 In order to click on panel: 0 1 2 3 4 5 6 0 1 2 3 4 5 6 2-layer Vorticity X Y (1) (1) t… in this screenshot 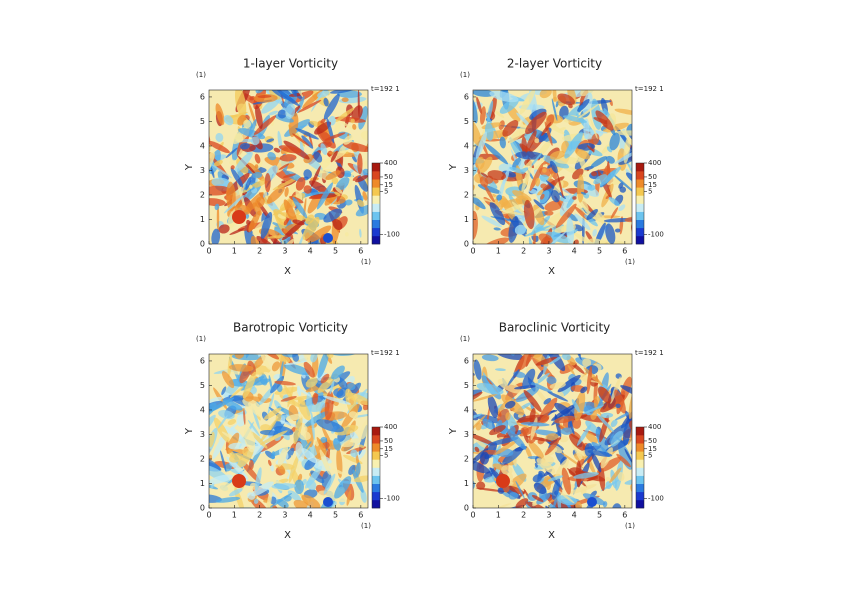, I will do `click(556, 167)`.